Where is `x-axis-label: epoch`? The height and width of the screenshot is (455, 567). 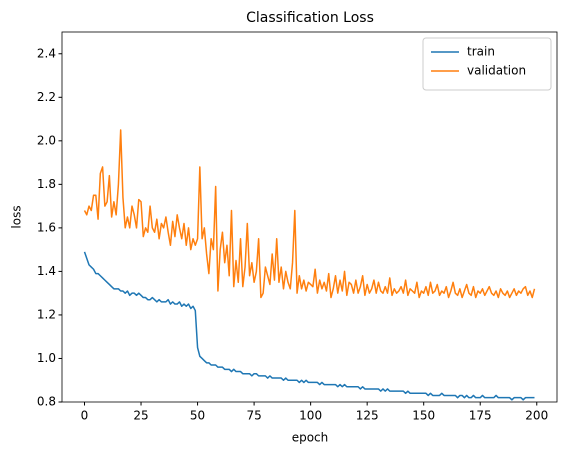
x-axis-label: epoch is located at coordinates (310, 438).